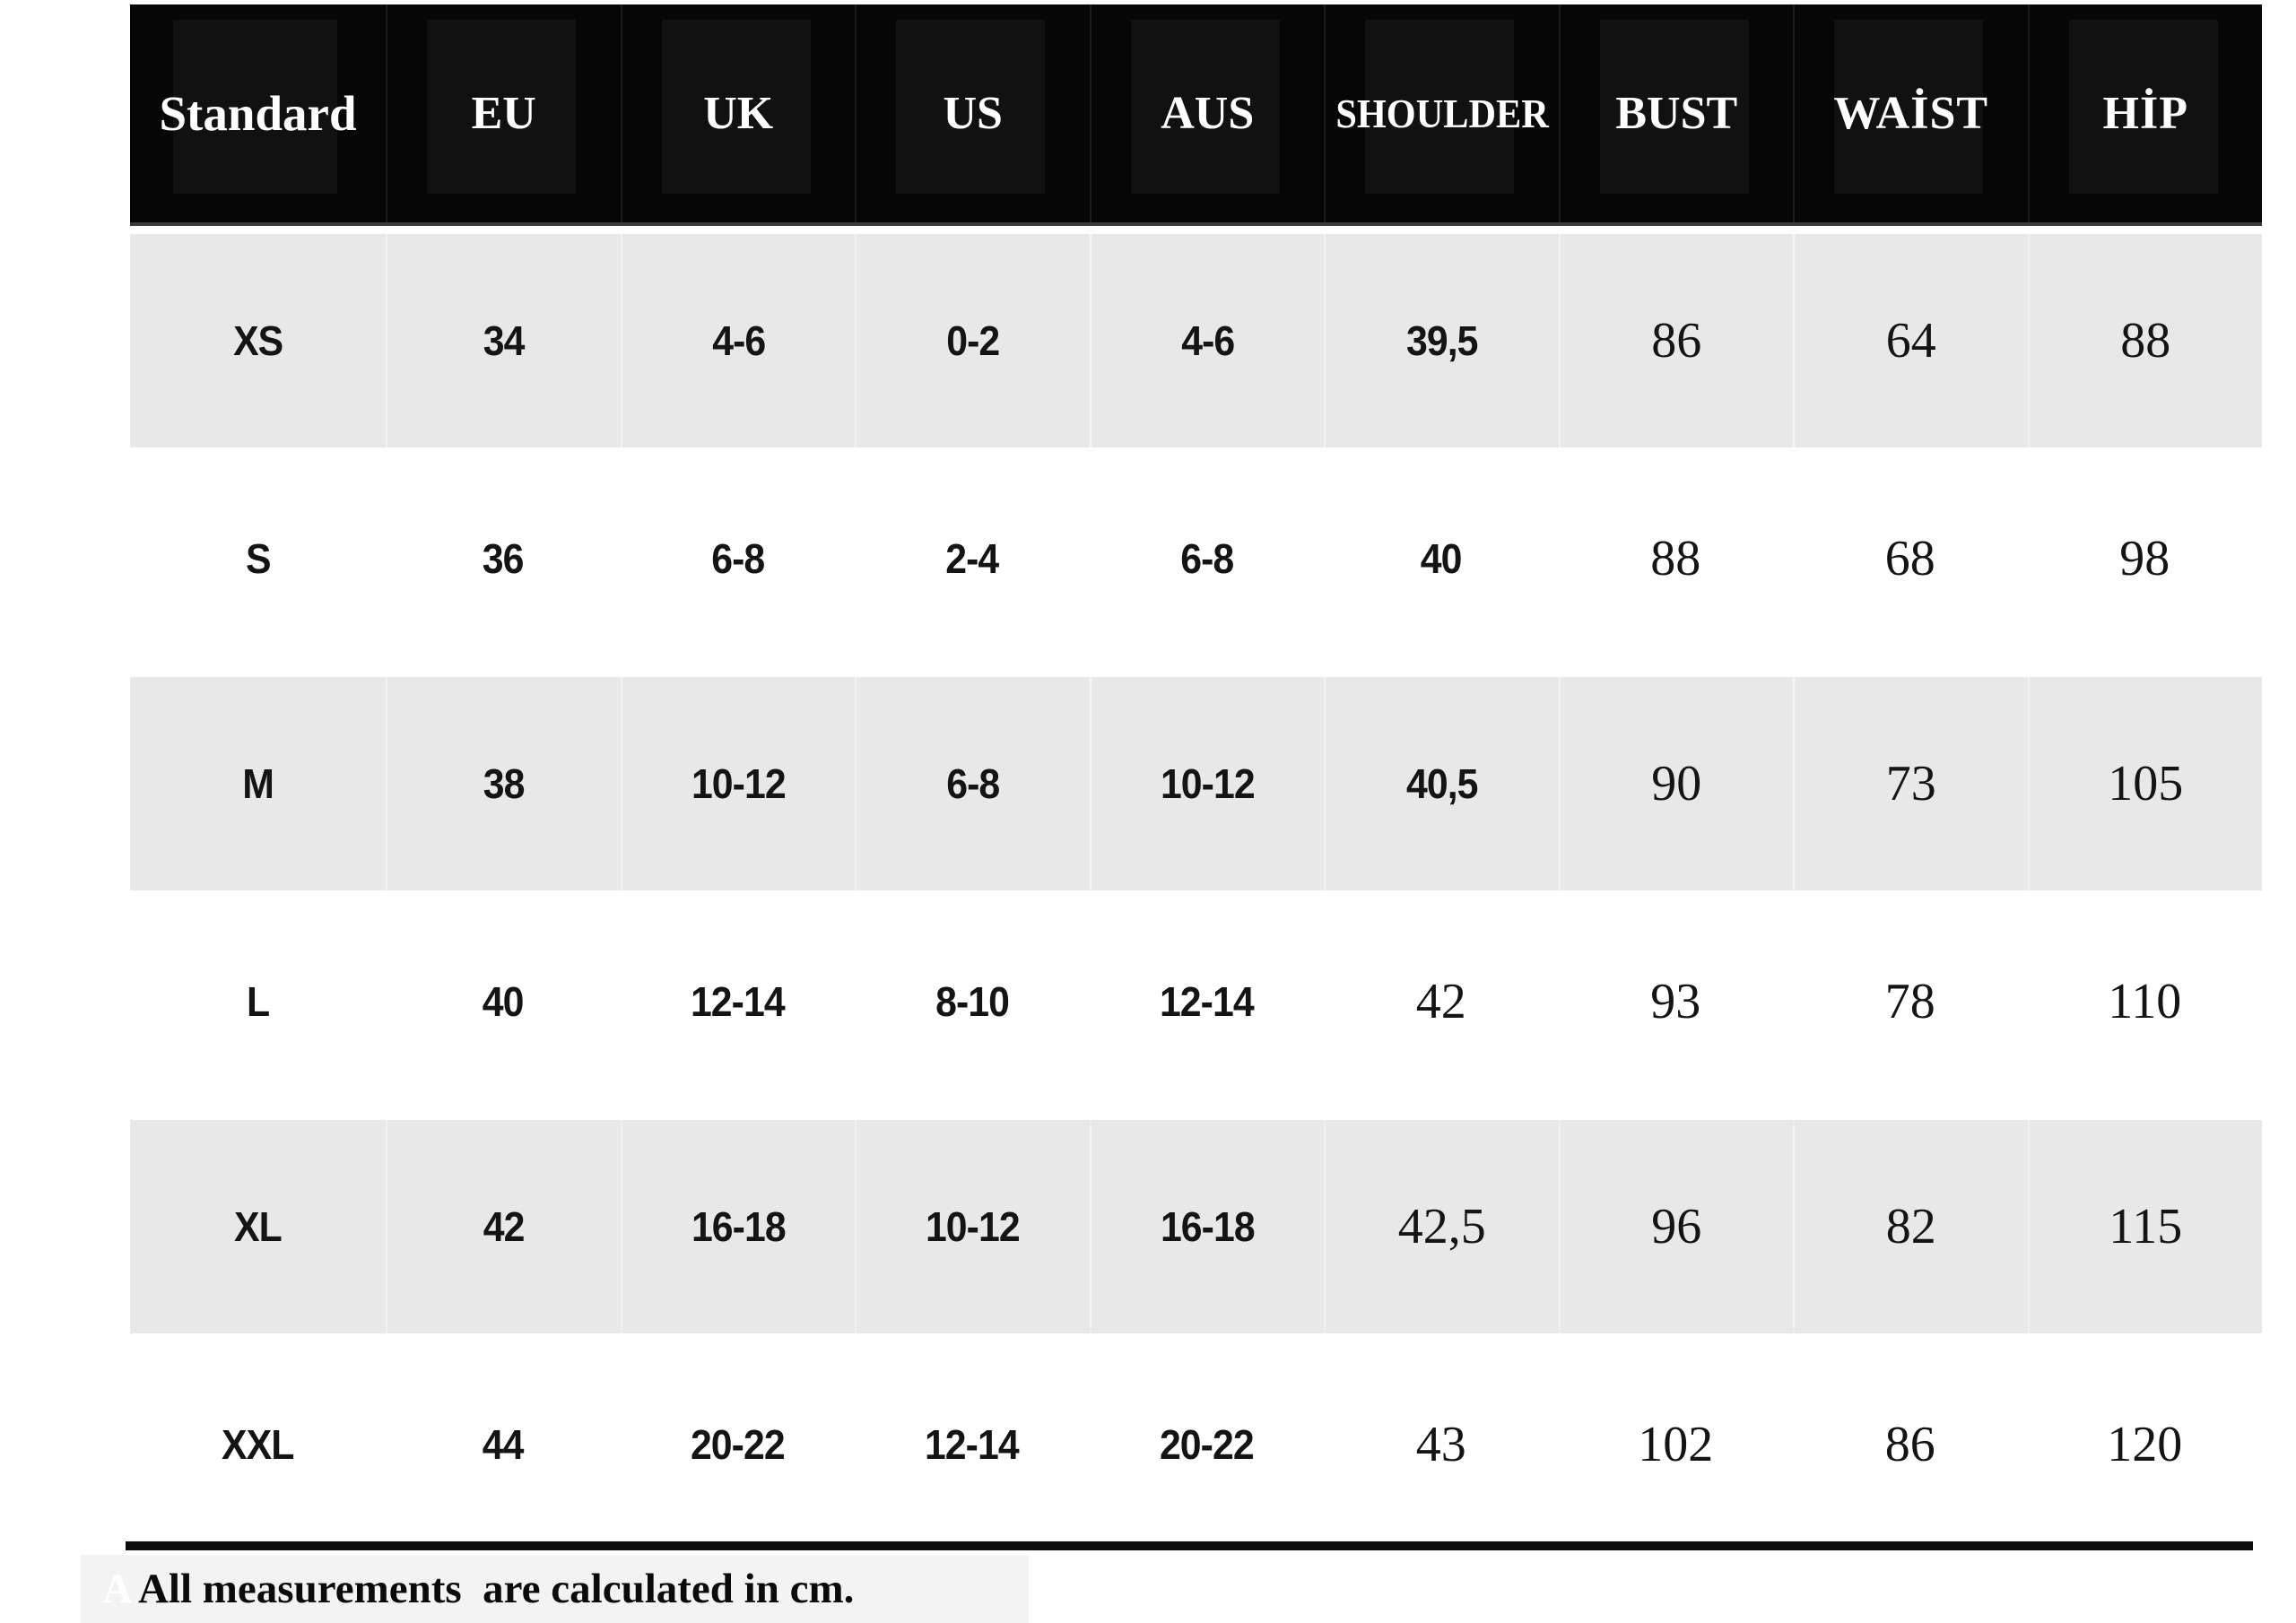  Describe the element at coordinates (1909, 1001) in the screenshot. I see `table-cell: 78` at that location.